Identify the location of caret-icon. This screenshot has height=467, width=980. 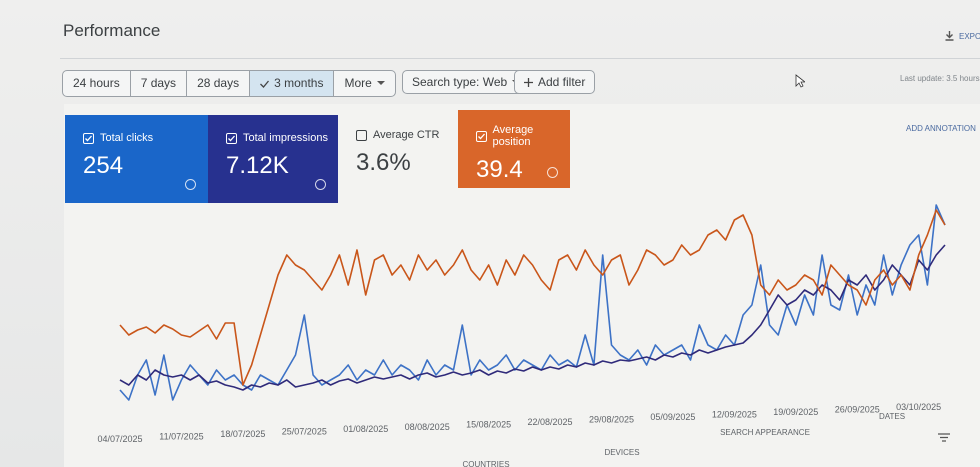
(380, 83).